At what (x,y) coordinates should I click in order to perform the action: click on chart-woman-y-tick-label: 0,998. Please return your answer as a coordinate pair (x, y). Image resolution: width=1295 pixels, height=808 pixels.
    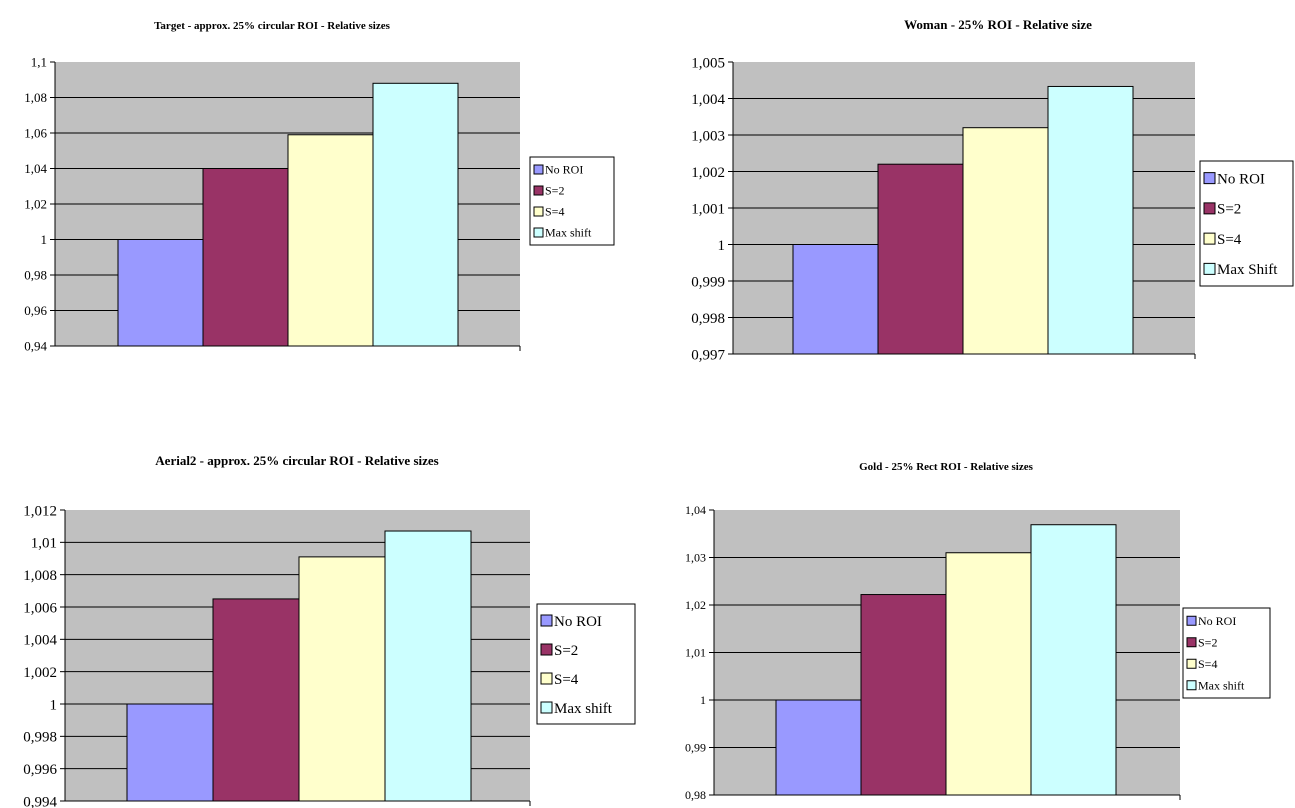
    Looking at the image, I should click on (708, 319).